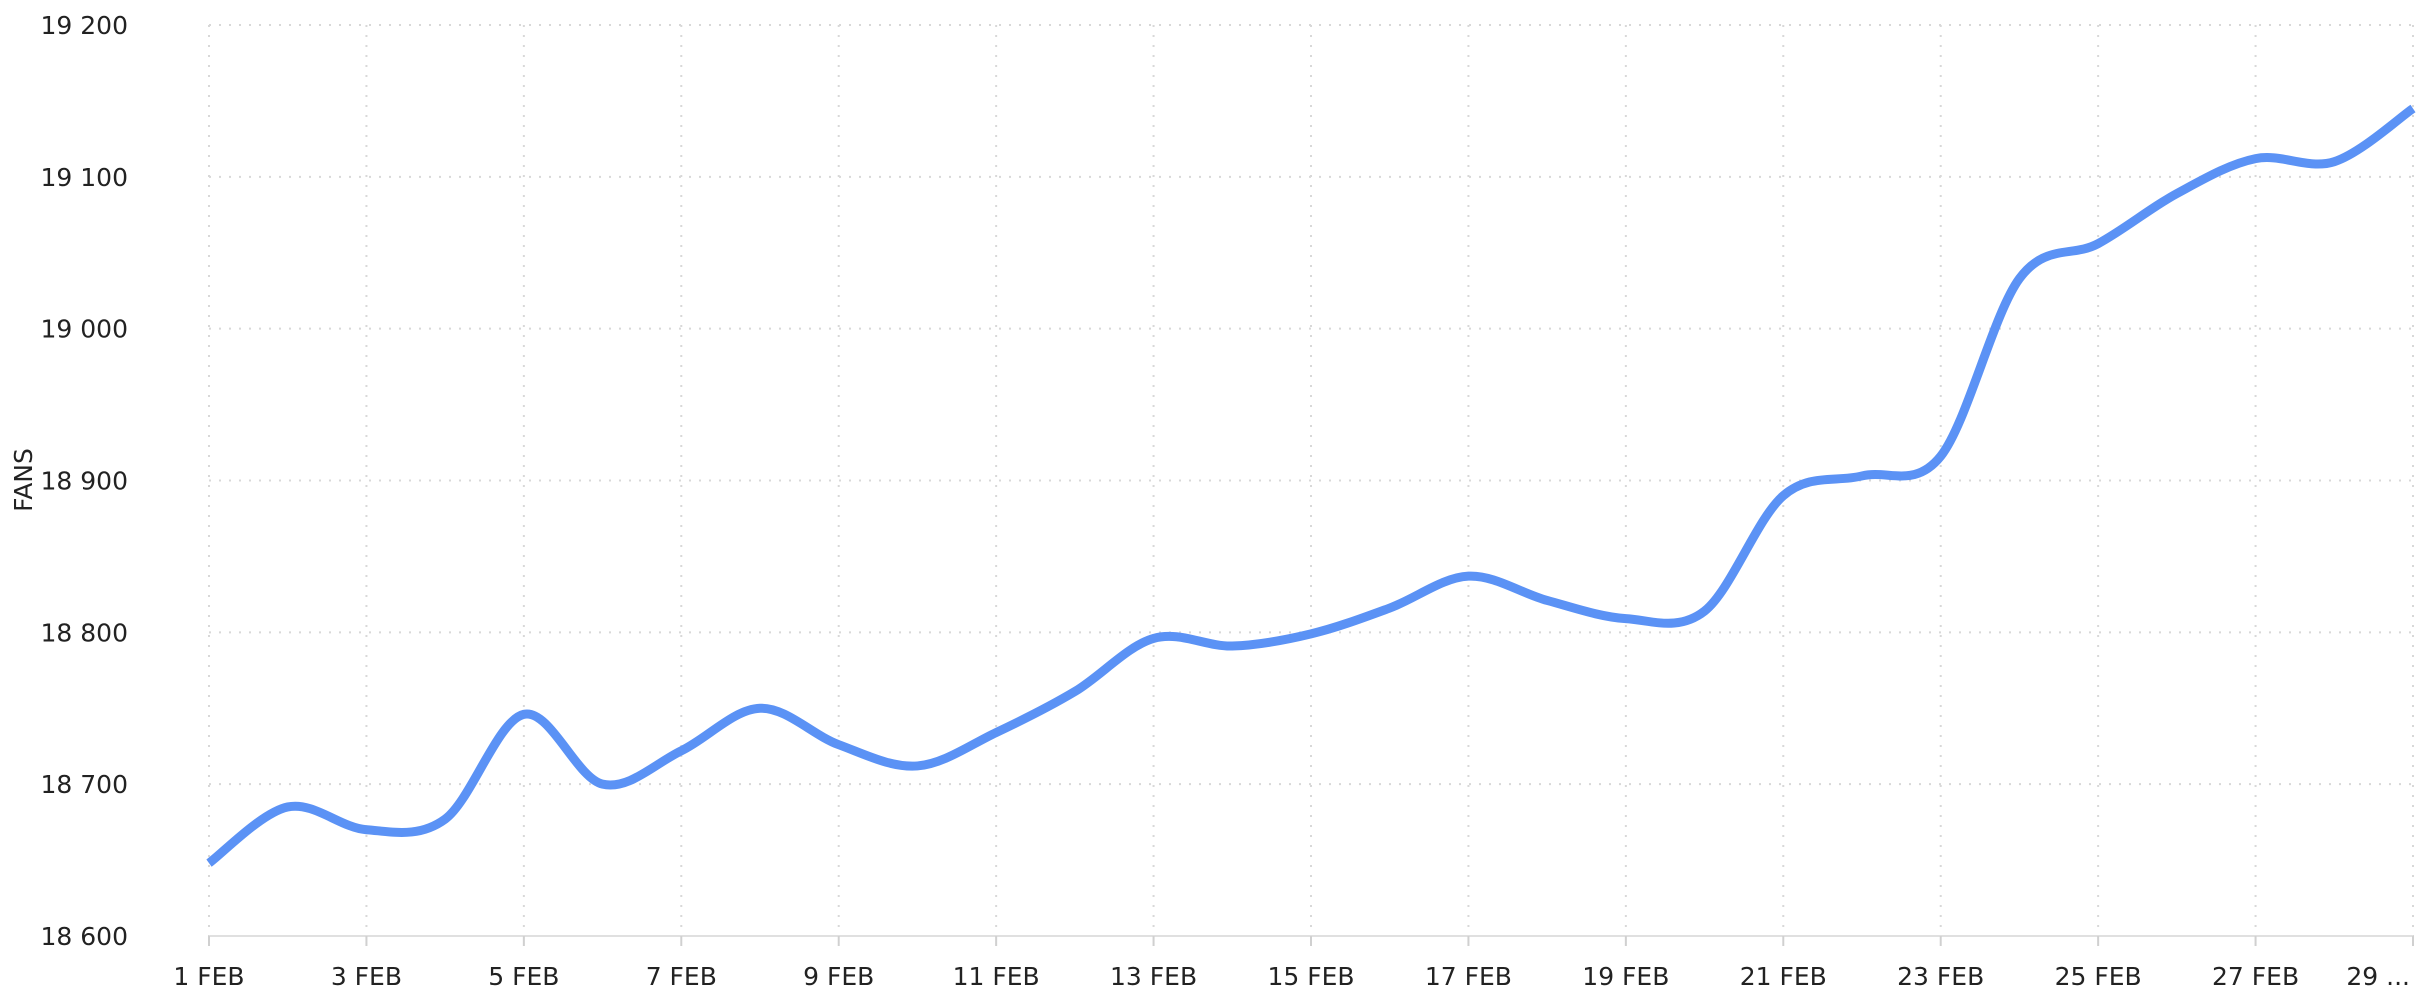 This screenshot has height=1004, width=2425. Describe the element at coordinates (366, 976) in the screenshot. I see `x-tick-label: 3 FEB` at that location.